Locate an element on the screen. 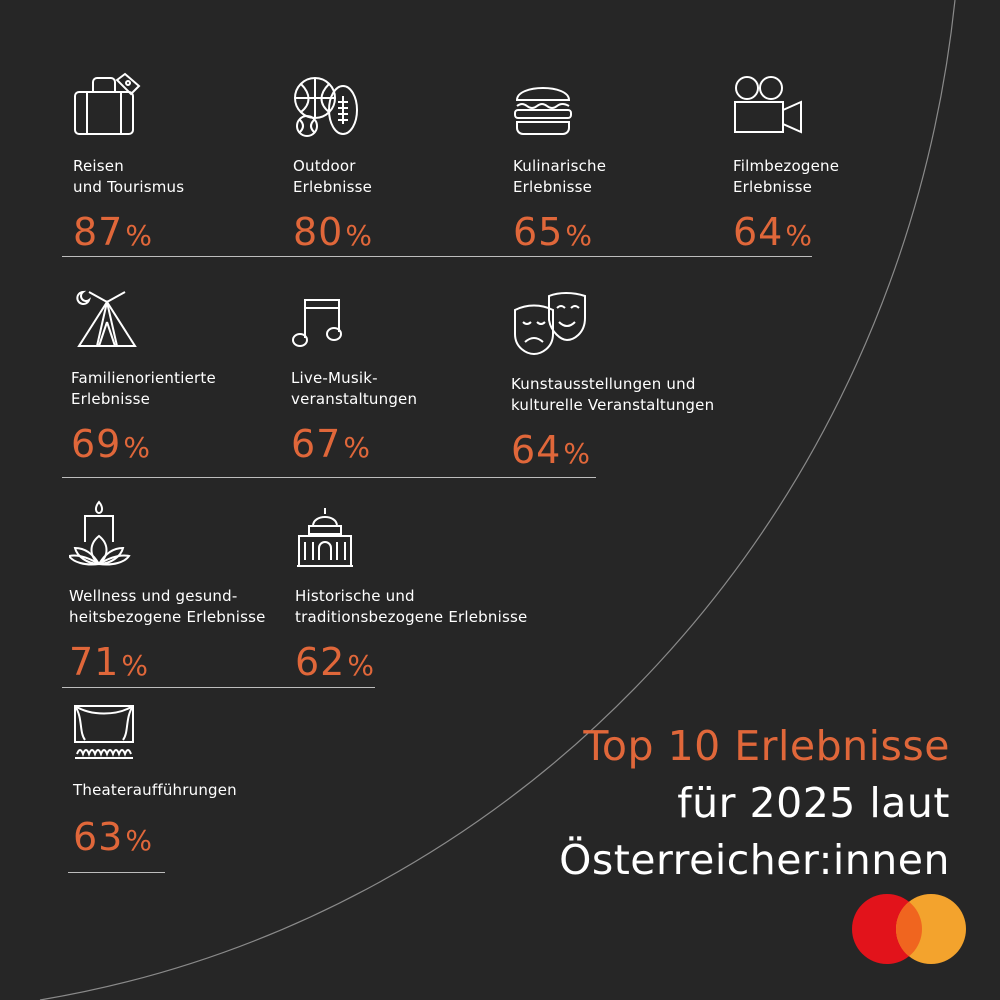 The width and height of the screenshot is (1000, 1000). item-theater: Theateraufführungen 63% is located at coordinates (155, 782).